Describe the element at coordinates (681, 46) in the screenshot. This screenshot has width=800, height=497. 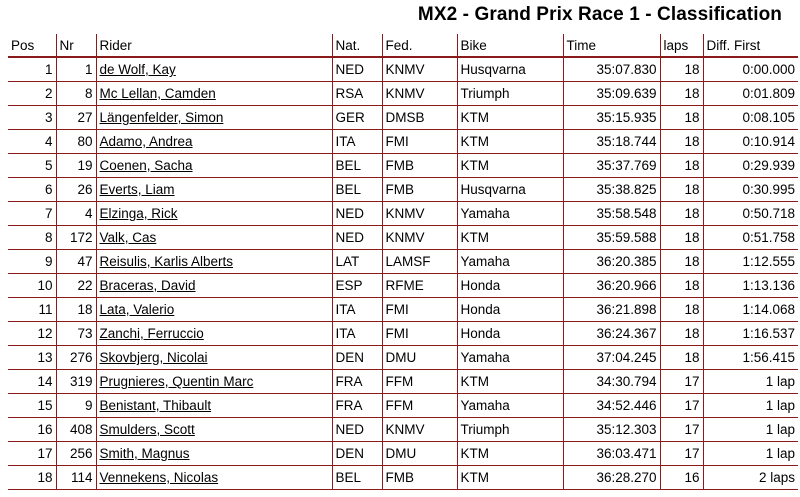
I see `header-laps: laps` at that location.